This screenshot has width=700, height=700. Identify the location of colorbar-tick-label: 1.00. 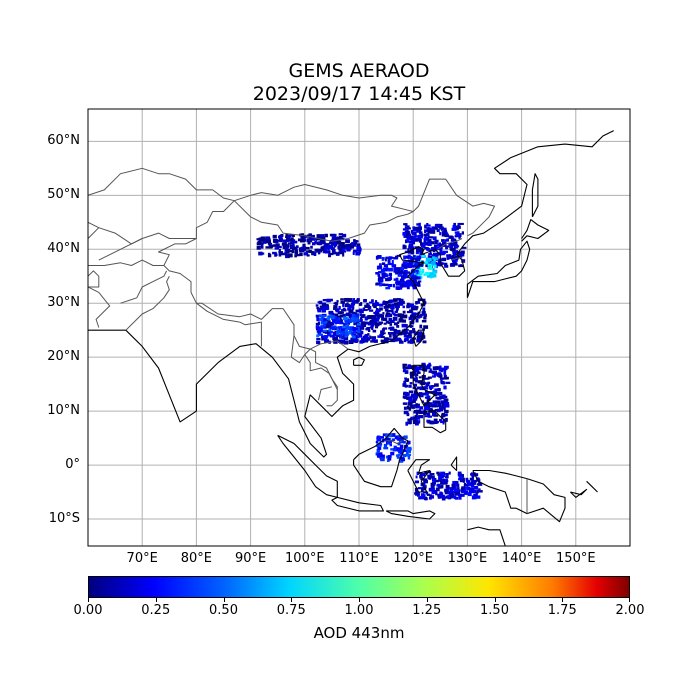
(359, 610).